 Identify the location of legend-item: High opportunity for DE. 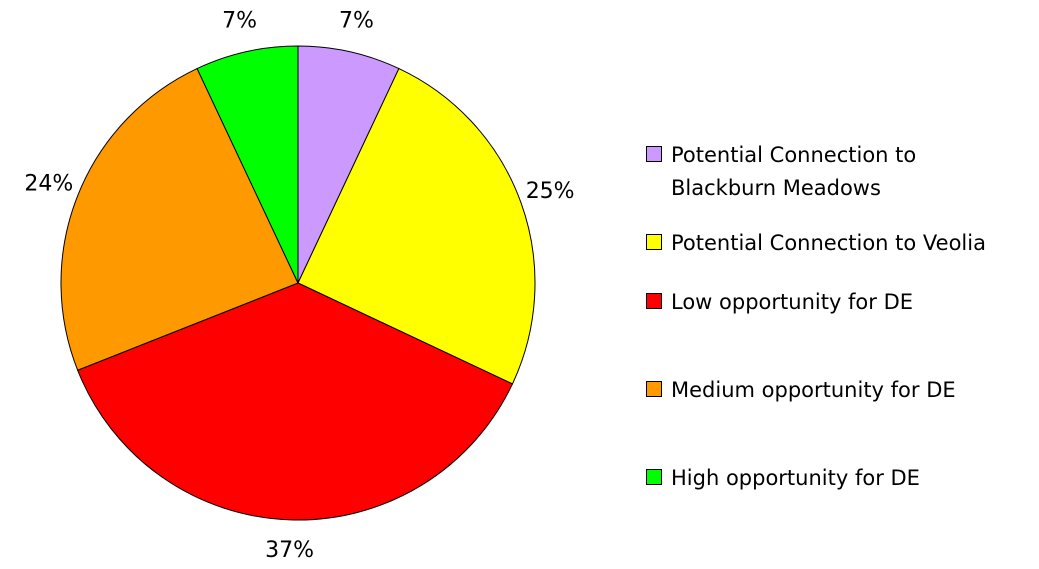
(841, 478).